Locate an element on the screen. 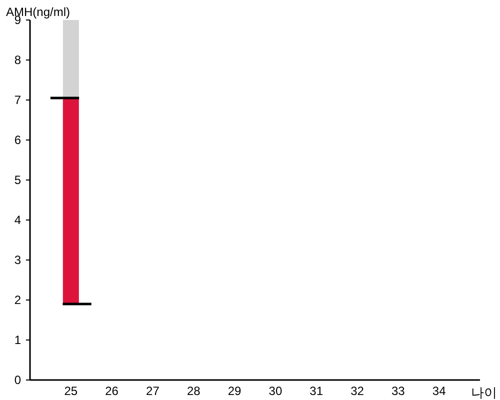 The height and width of the screenshot is (400, 500). y-tick-label: 8 is located at coordinates (18, 60).